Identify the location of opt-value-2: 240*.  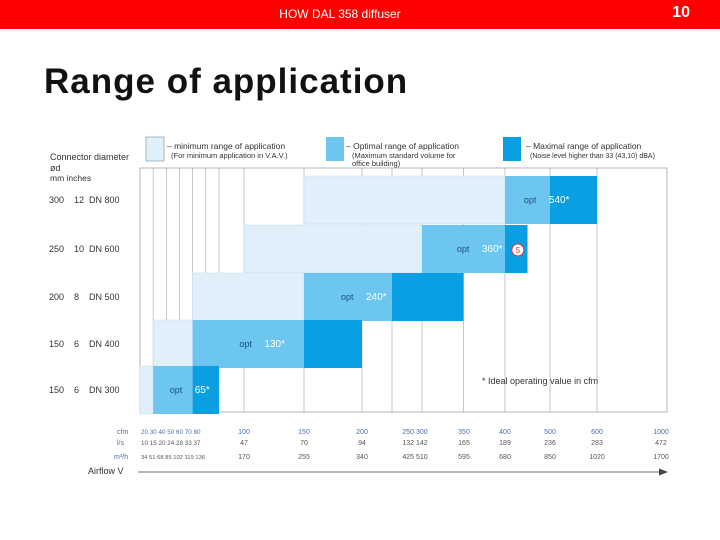
(376, 297).